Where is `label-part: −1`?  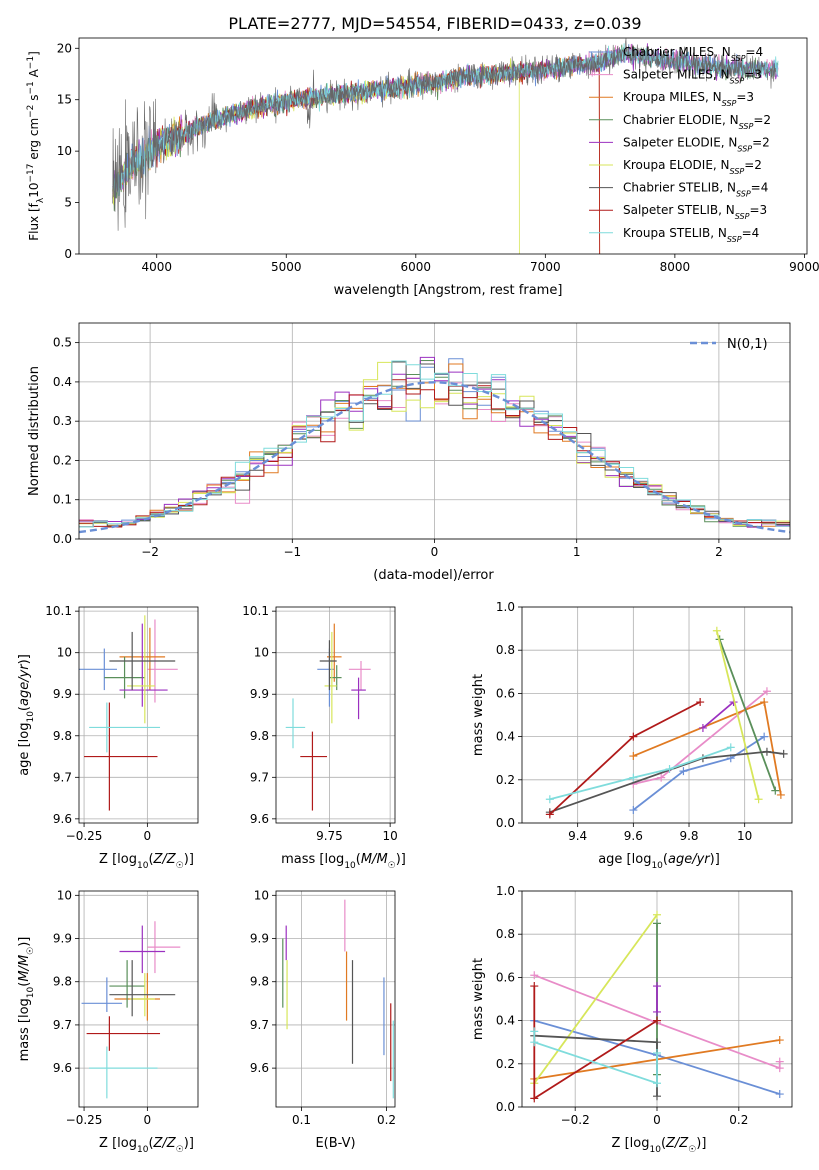 label-part: −1 is located at coordinates (31, 62).